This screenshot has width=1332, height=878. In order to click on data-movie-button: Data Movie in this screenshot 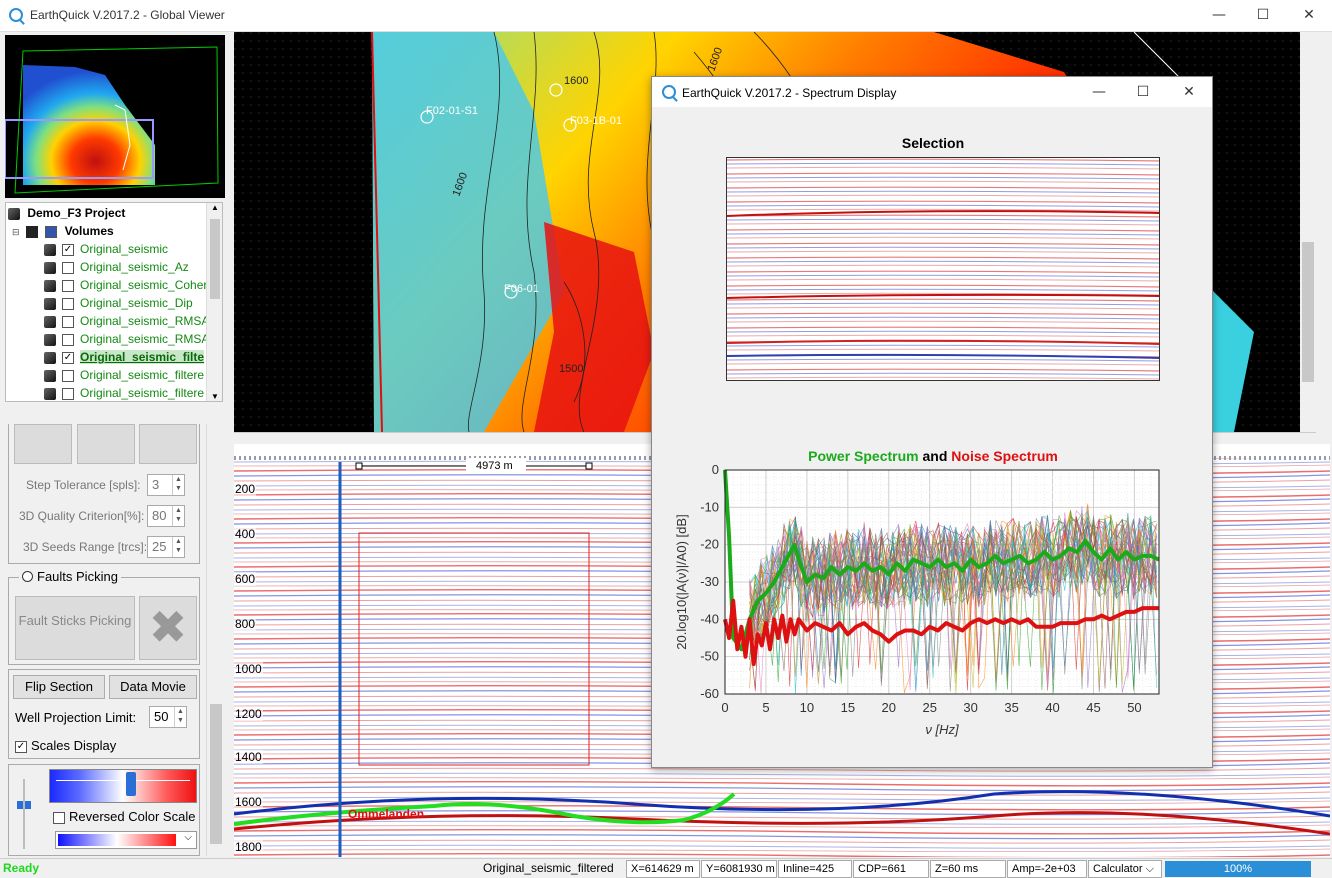, I will do `click(153, 687)`.